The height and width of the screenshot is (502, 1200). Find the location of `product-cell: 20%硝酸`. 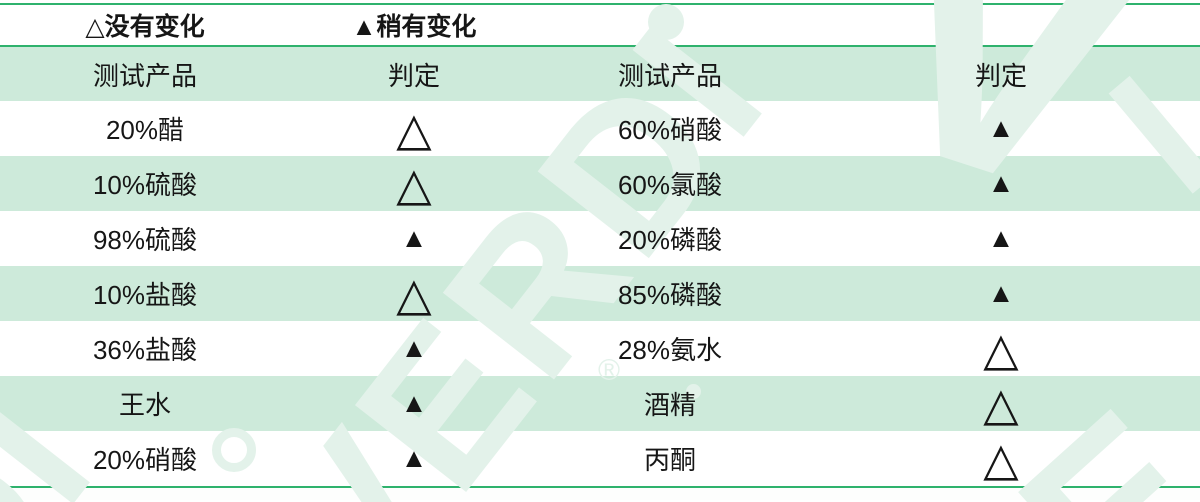

product-cell: 20%硝酸 is located at coordinates (145, 458).